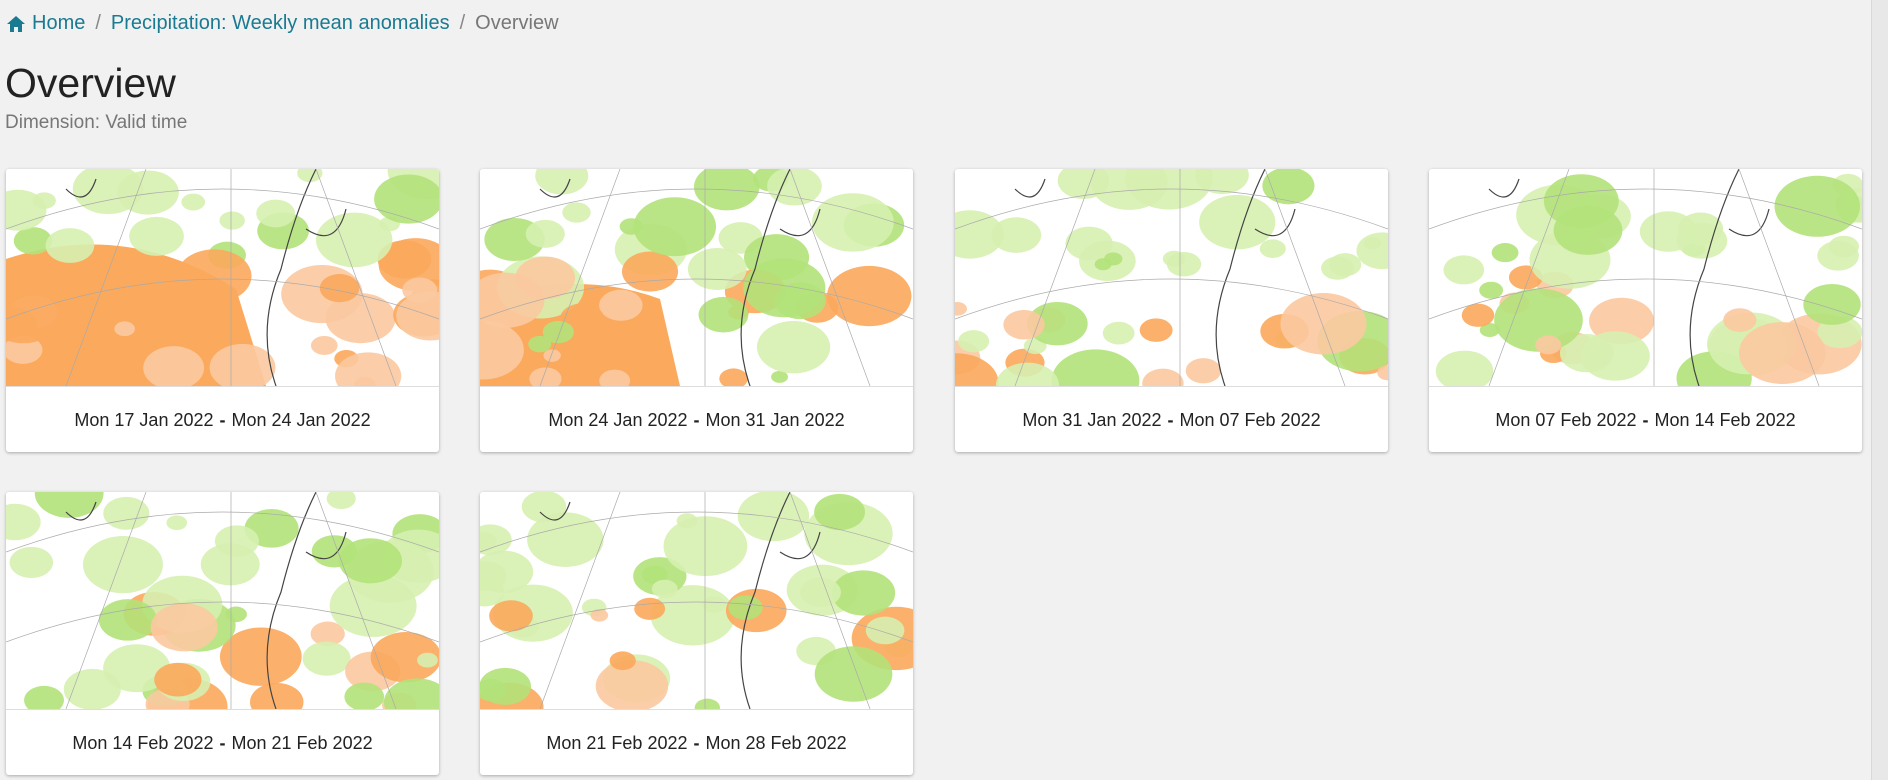 Image resolution: width=1888 pixels, height=780 pixels. I want to click on date-from: Mon 31 Jan 2022, so click(1092, 419).